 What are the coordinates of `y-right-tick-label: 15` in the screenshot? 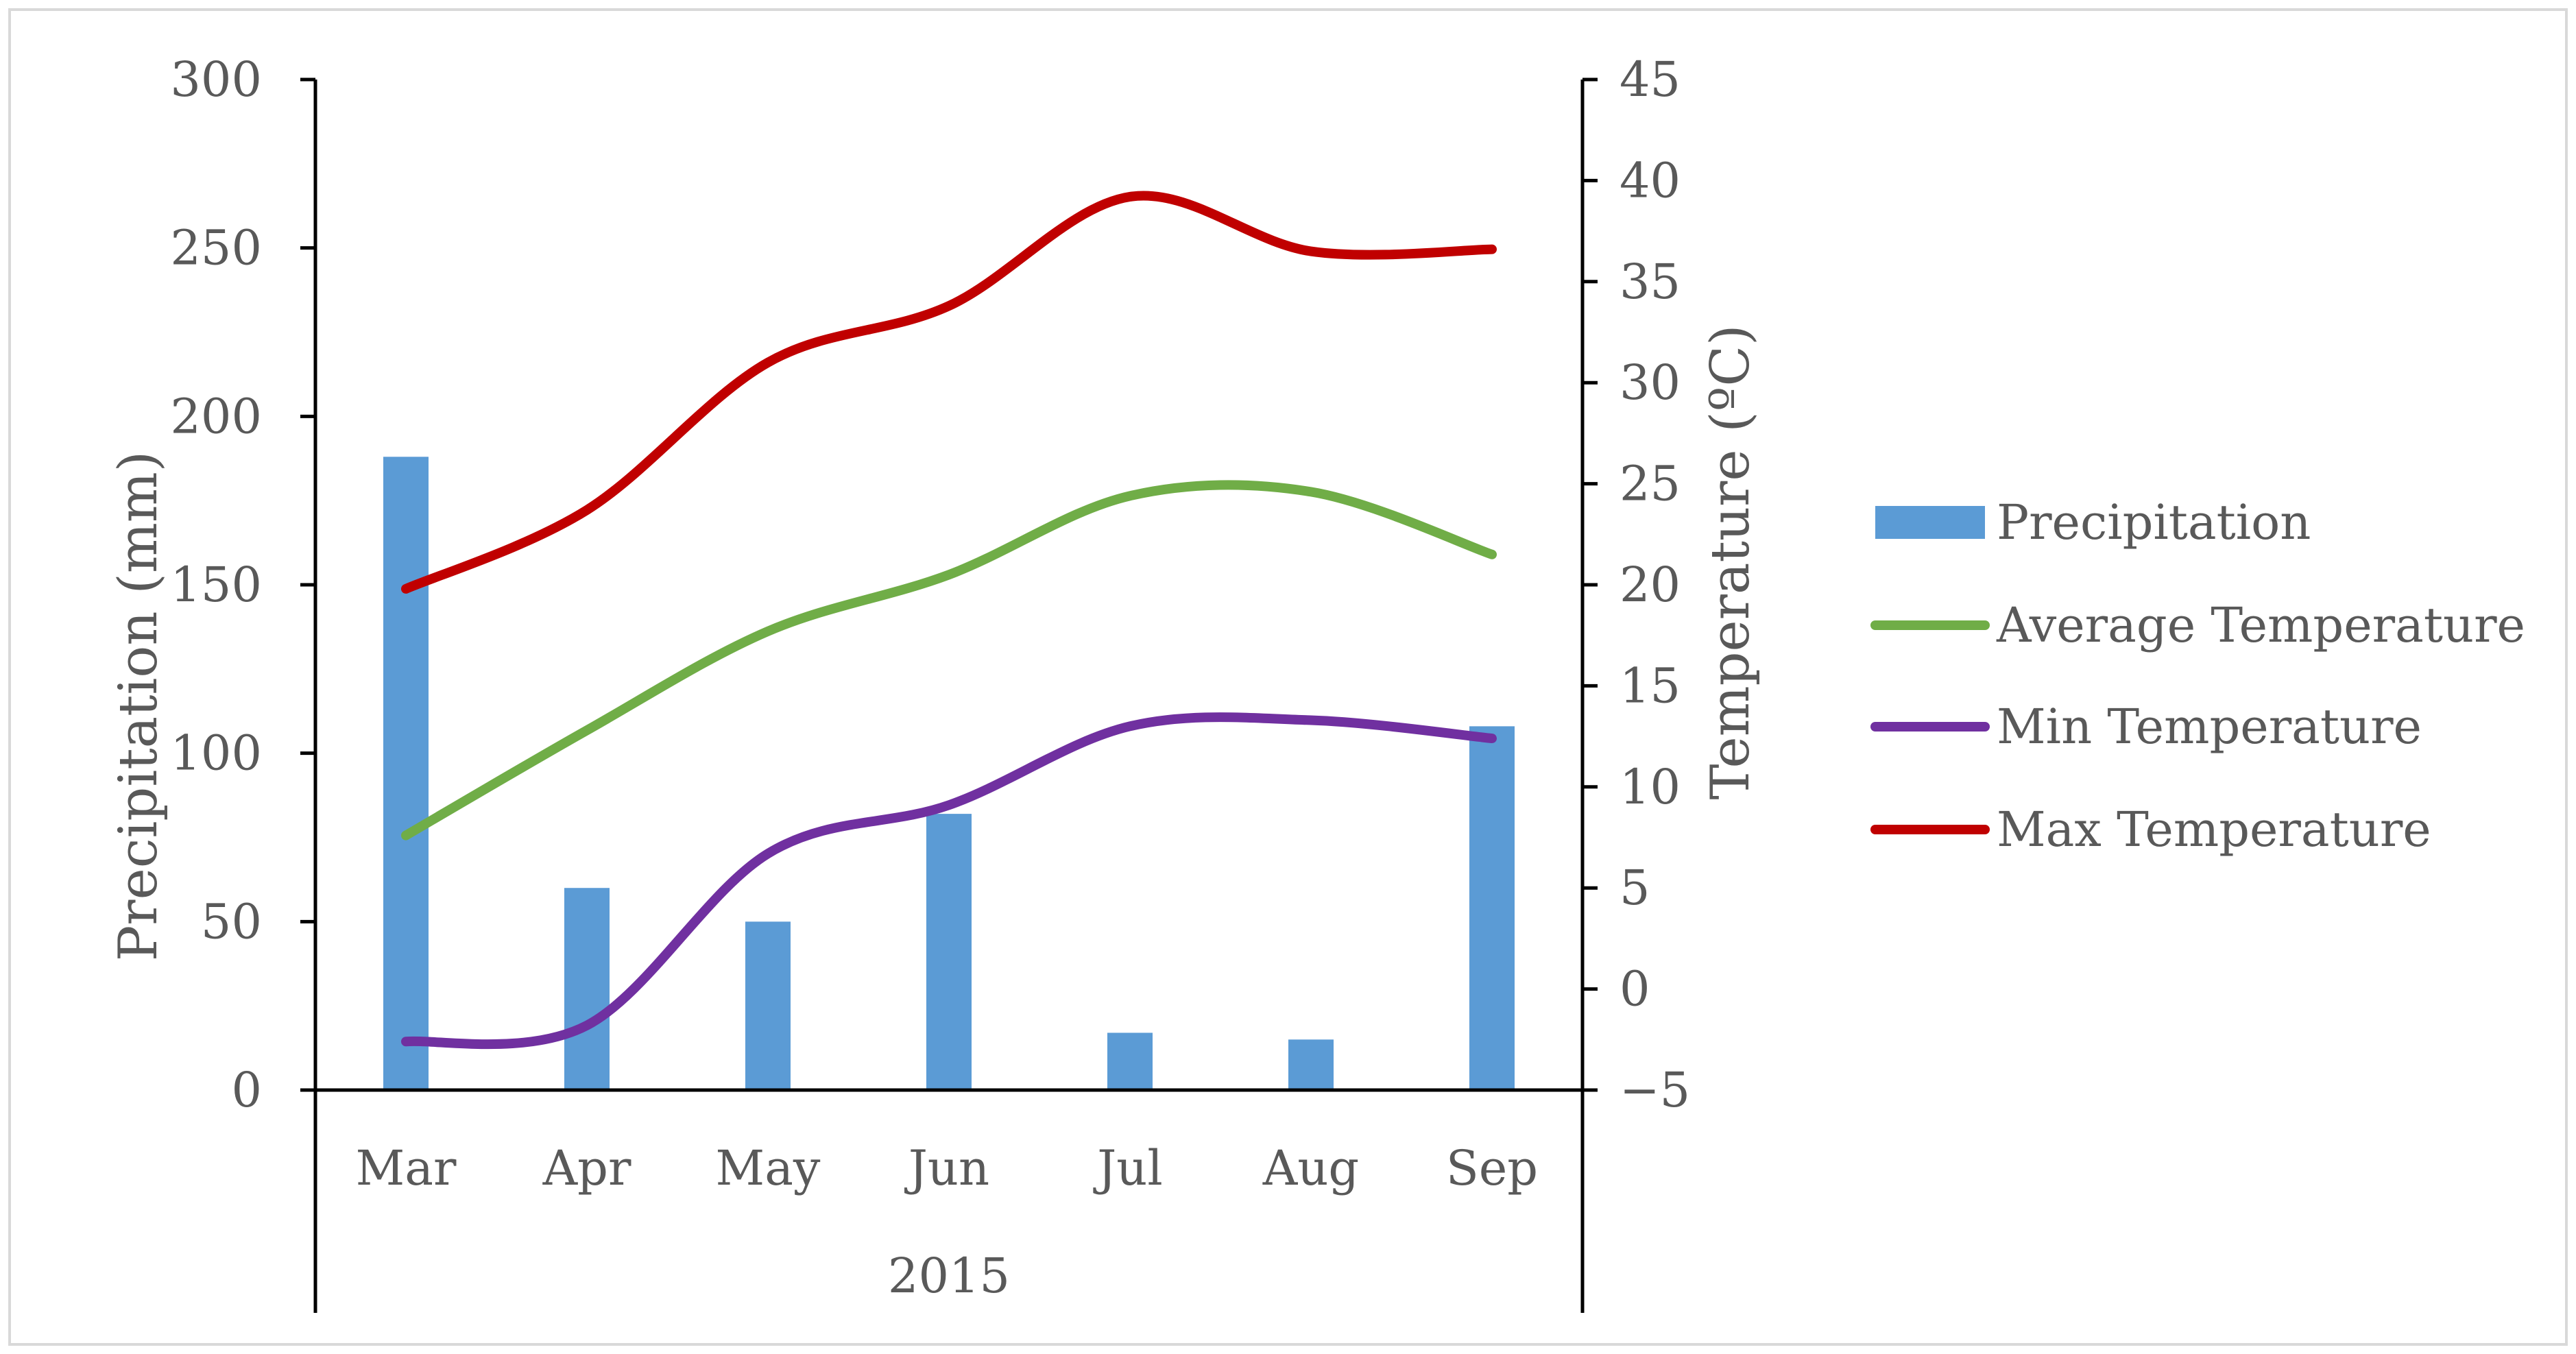 It's located at (1651, 685).